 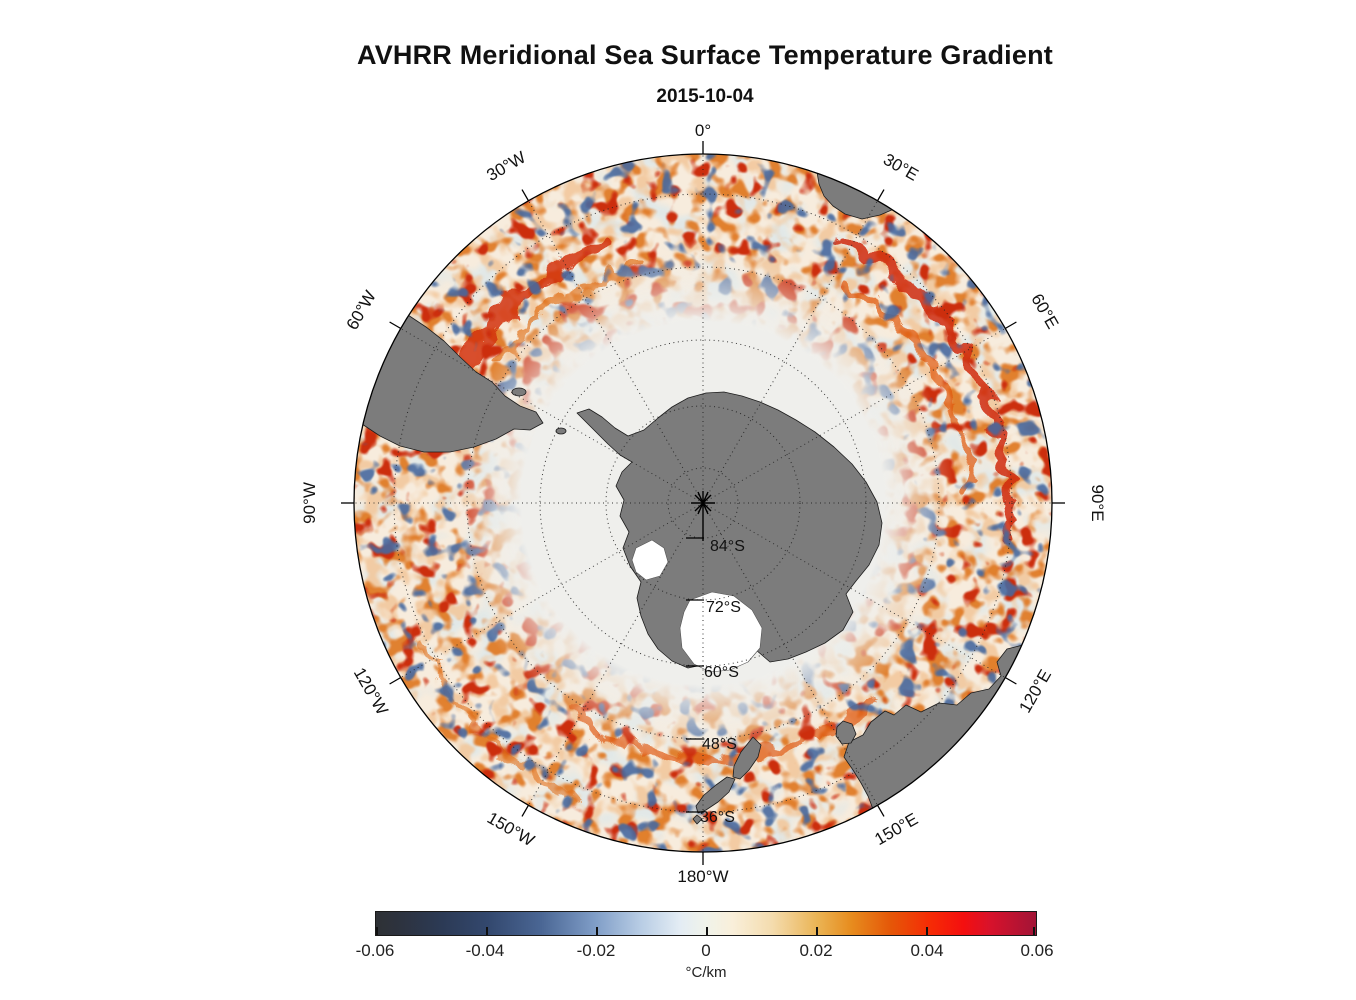 I want to click on stewart-island, so click(x=697, y=819).